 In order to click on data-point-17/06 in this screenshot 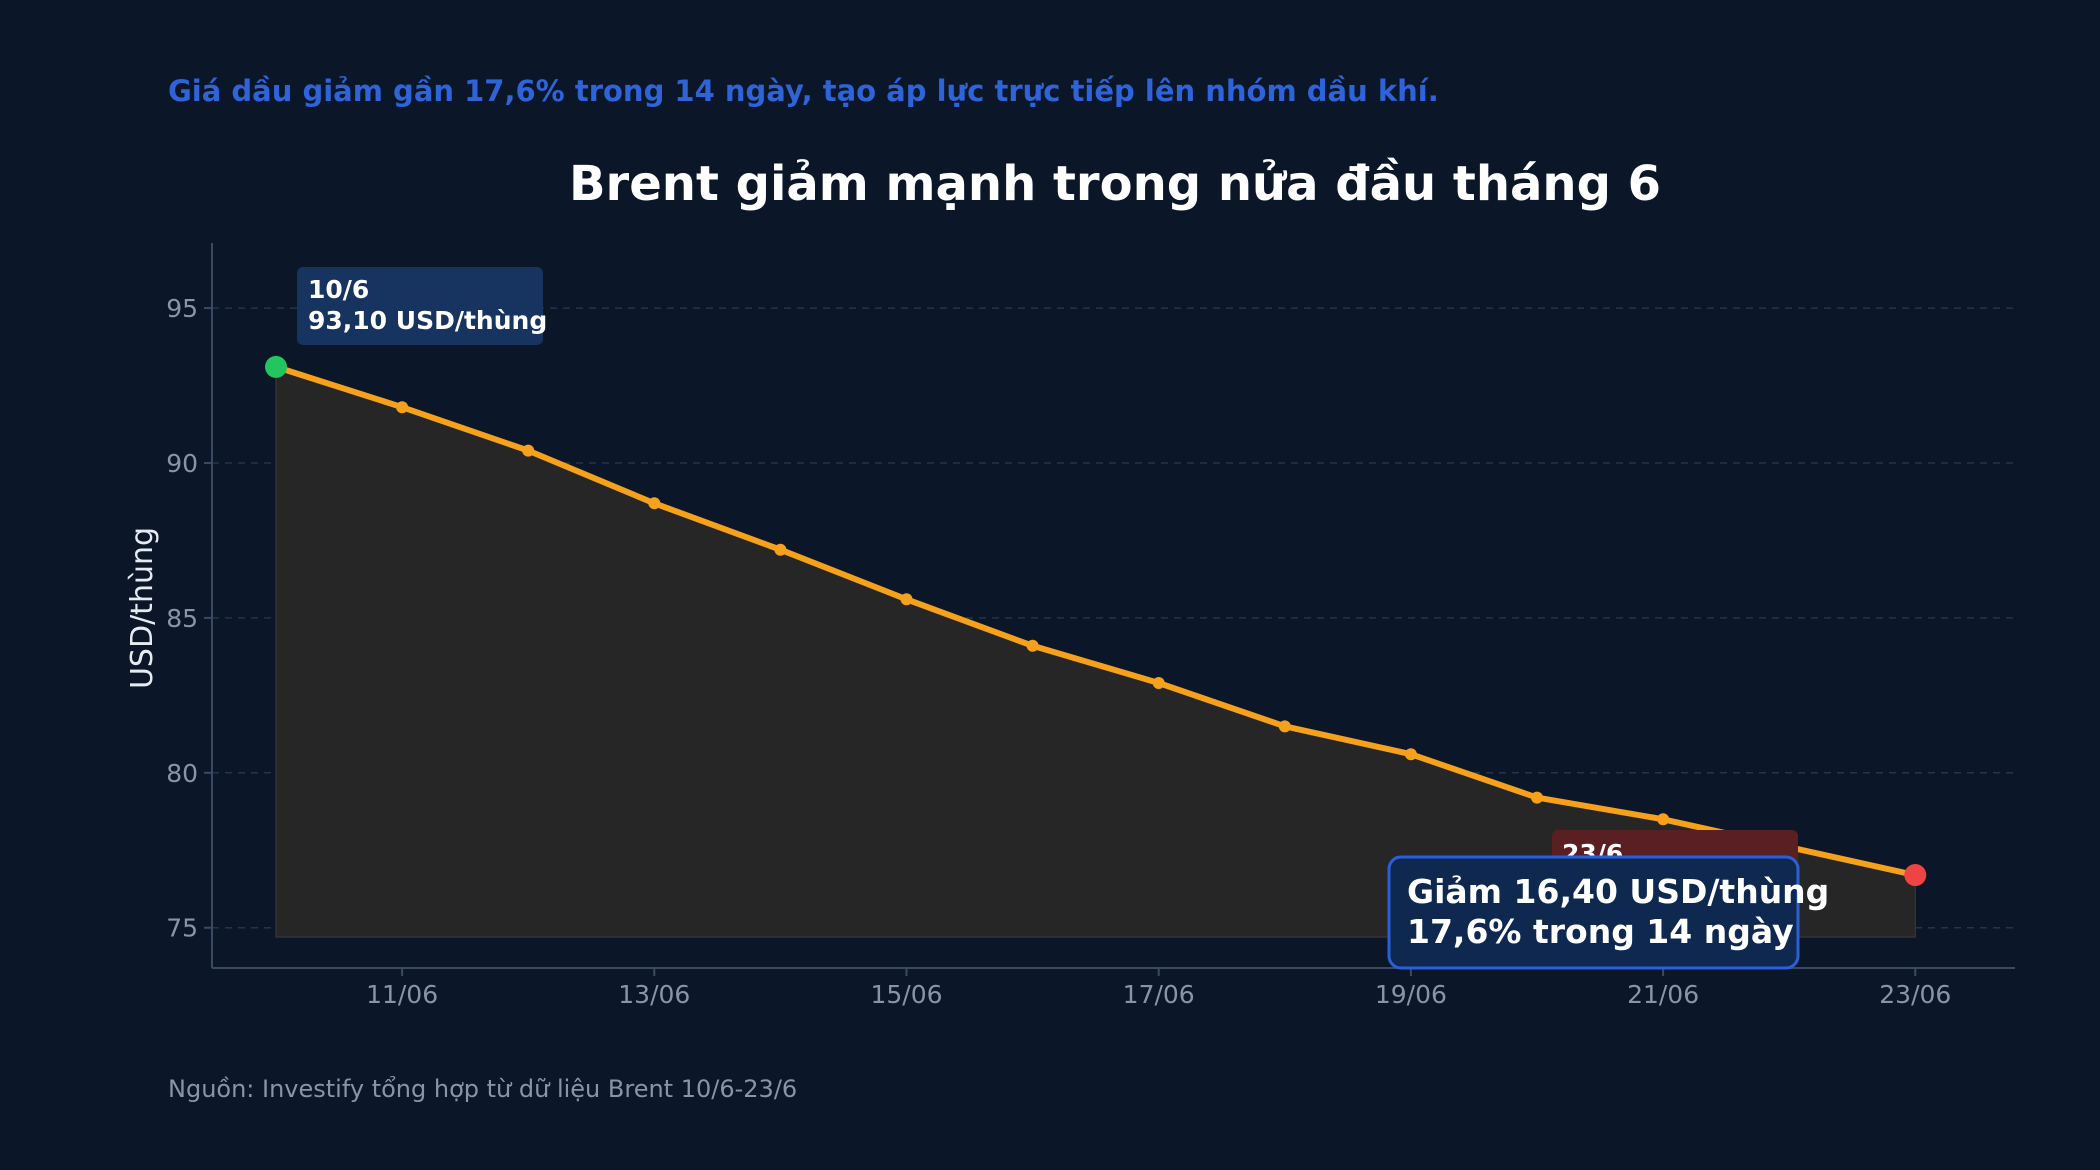, I will do `click(1158, 682)`.